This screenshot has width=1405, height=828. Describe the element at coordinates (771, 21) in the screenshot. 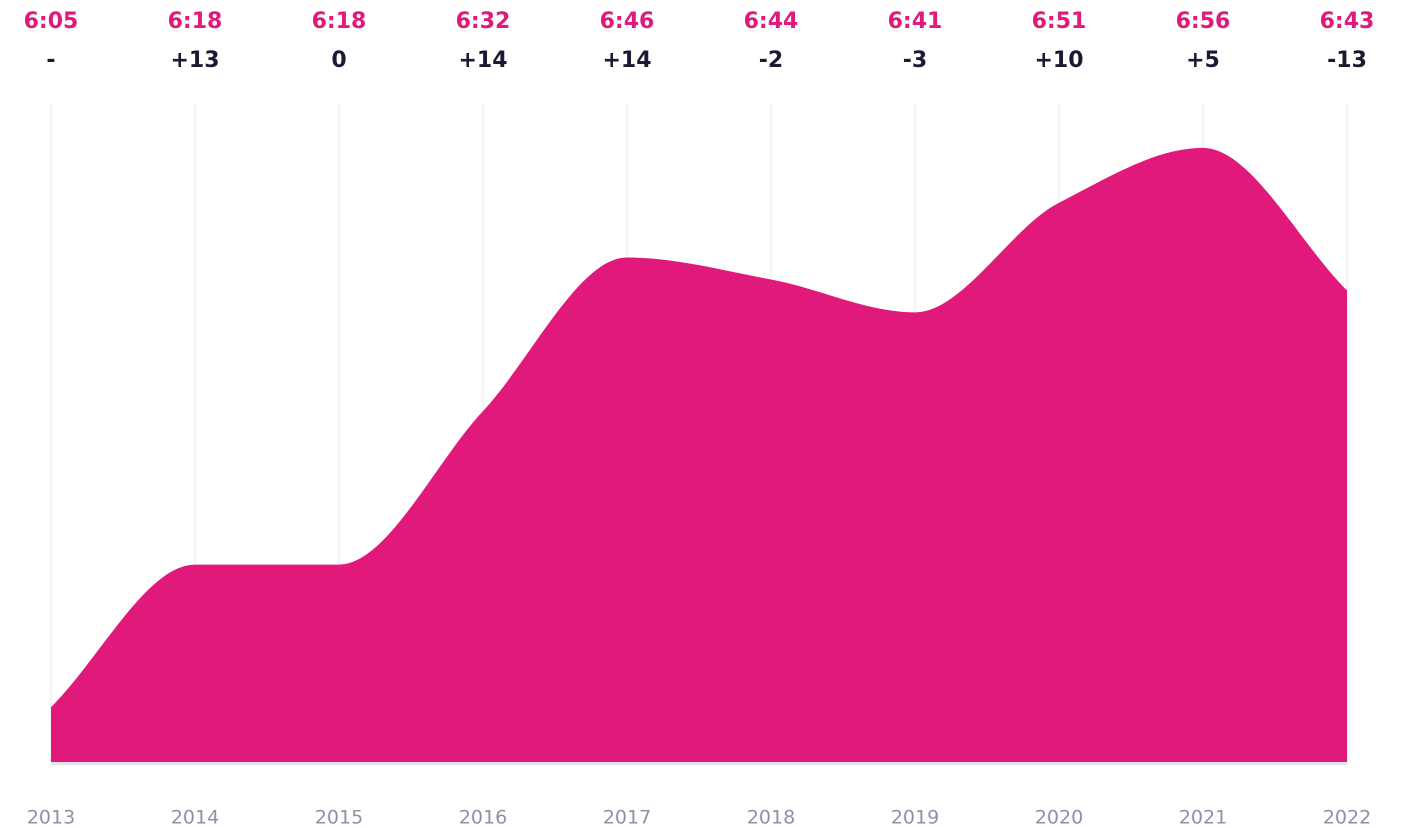

I see `value-label: 6:44` at that location.